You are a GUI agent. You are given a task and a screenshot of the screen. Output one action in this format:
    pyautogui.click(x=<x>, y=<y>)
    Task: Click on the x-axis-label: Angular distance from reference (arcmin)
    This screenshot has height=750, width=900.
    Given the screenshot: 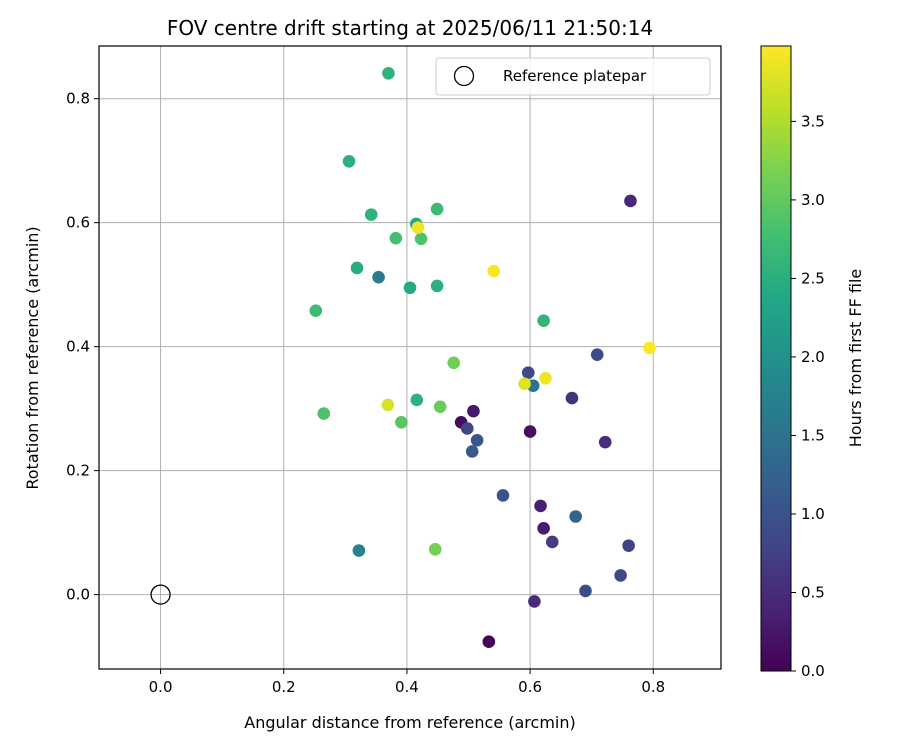 What is the action you would take?
    pyautogui.click(x=409, y=722)
    